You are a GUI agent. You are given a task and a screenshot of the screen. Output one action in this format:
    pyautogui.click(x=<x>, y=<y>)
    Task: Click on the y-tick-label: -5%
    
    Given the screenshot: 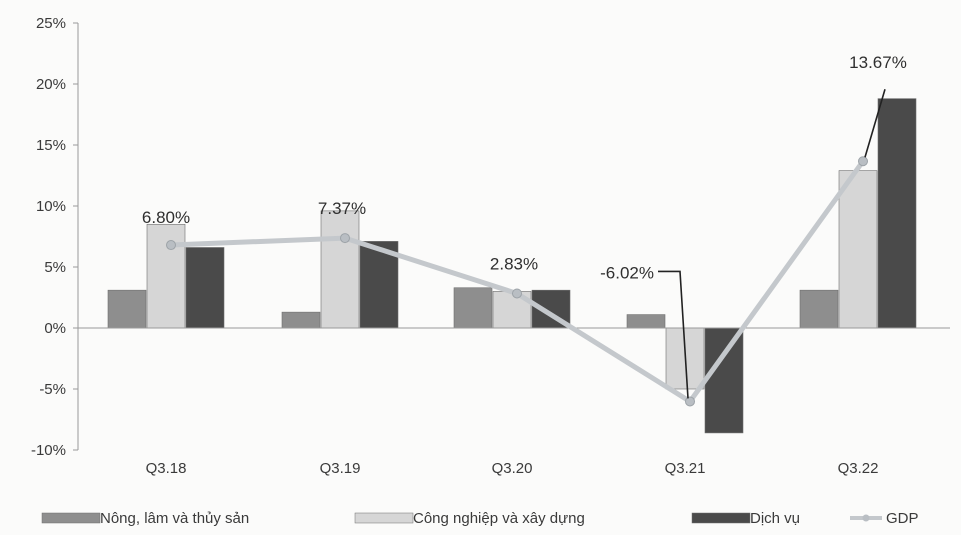 What is the action you would take?
    pyautogui.click(x=52, y=389)
    